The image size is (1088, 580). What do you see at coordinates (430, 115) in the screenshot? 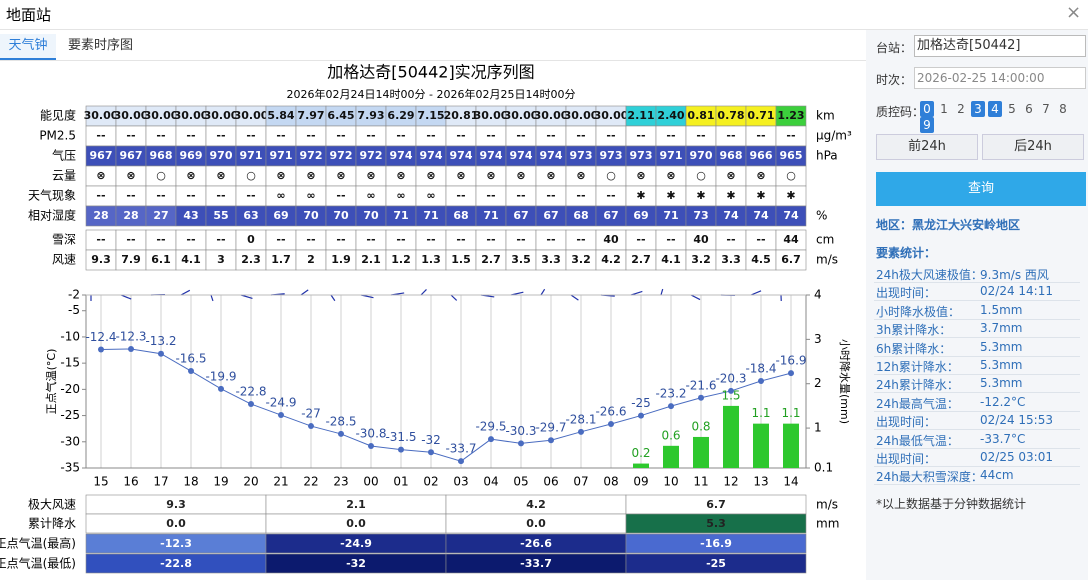
I see `cell-value: 7.15` at bounding box center [430, 115].